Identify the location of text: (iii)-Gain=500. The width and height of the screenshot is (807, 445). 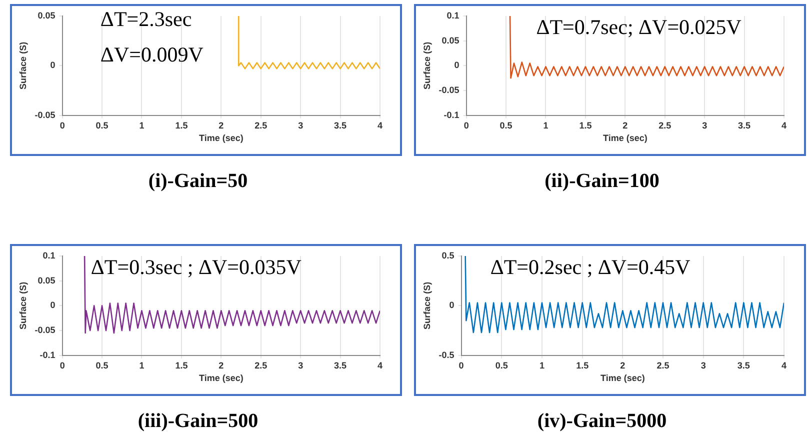
(198, 421).